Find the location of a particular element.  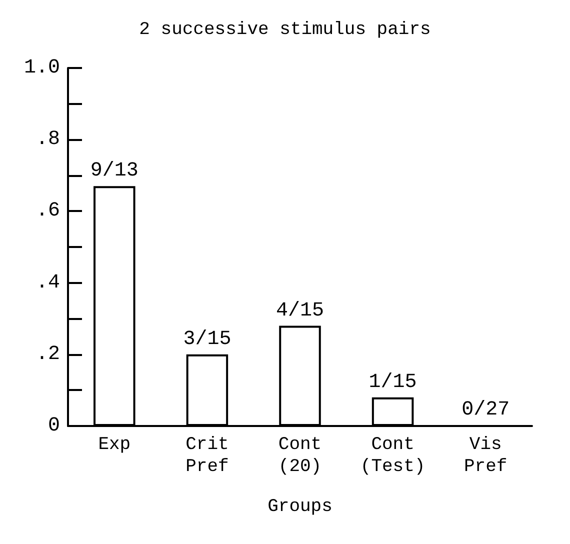

data-label: 3/15 is located at coordinates (207, 339).